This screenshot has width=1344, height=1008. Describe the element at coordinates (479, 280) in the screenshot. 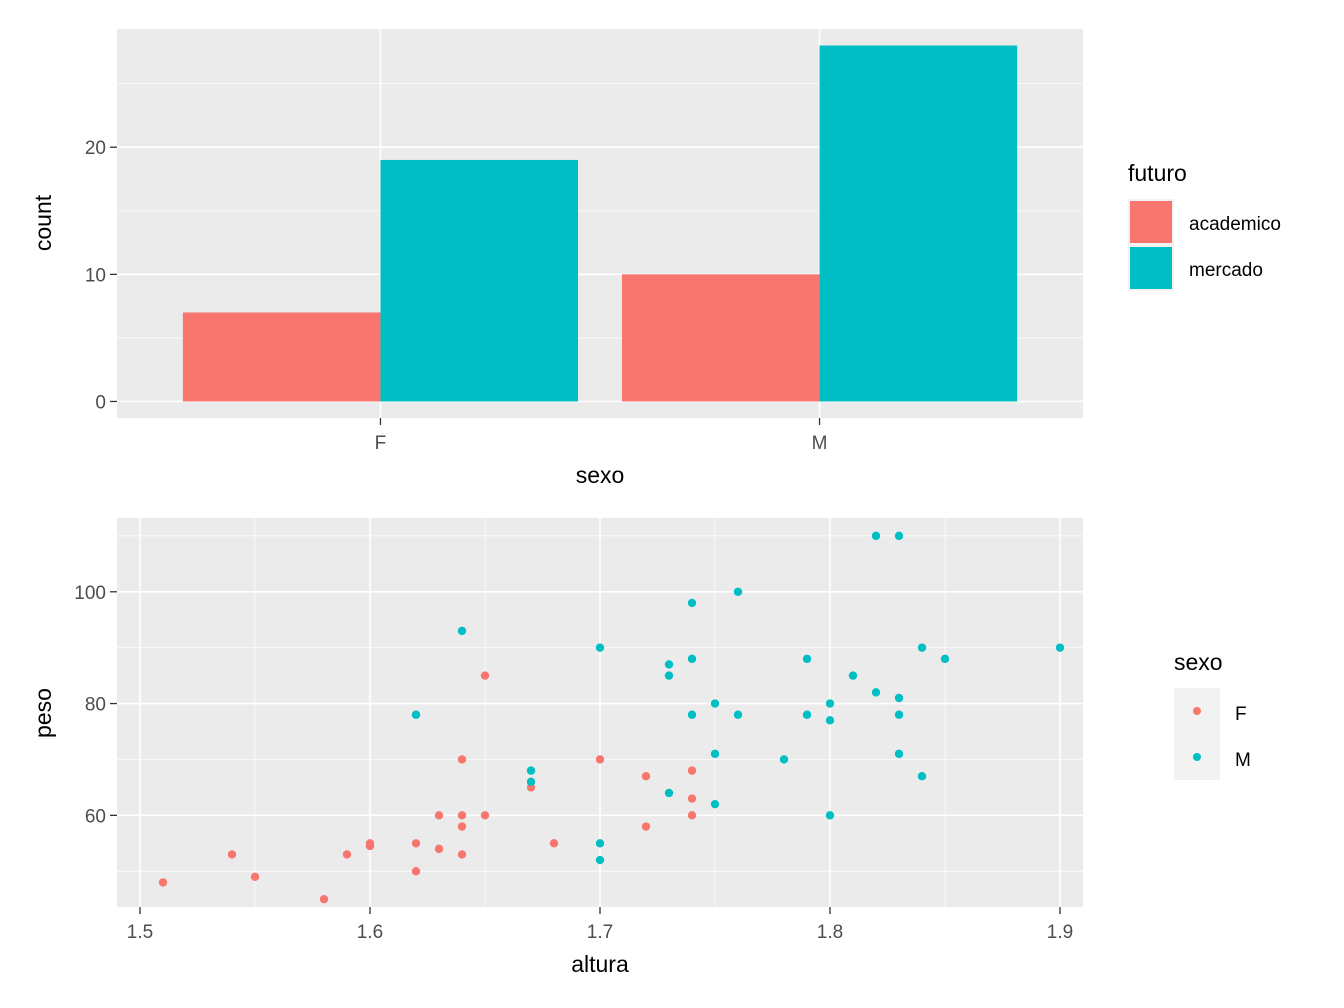

I see `bar-mercado-F` at that location.